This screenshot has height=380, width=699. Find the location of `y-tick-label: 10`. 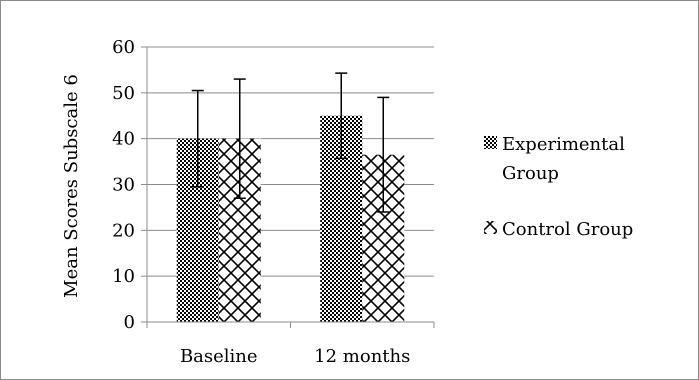

y-tick-label: 10 is located at coordinates (123, 276).